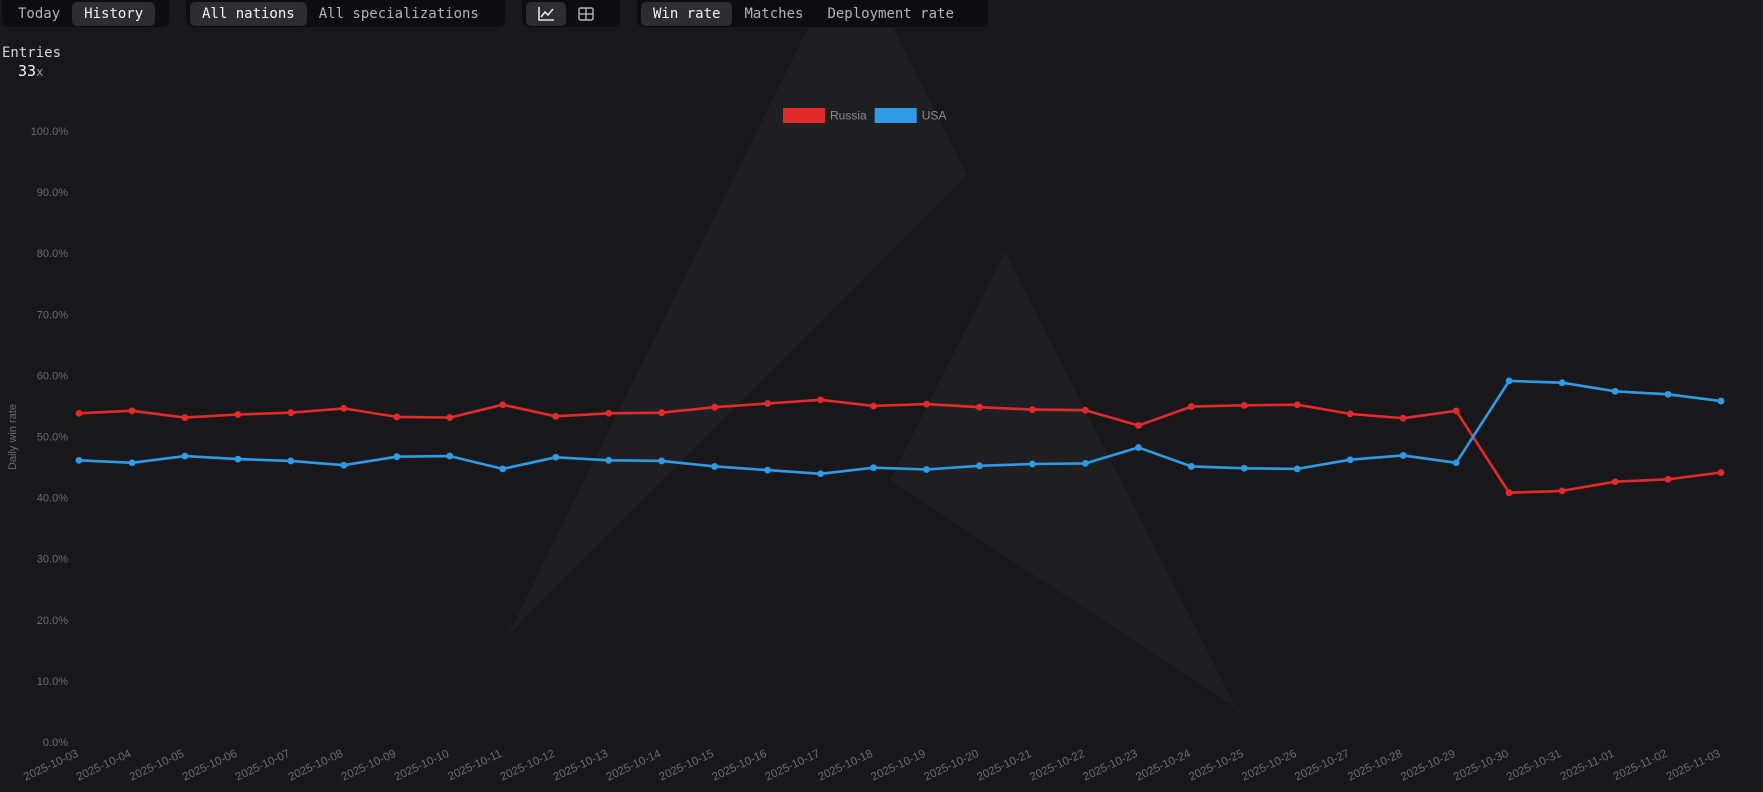  I want to click on series-line-usa, so click(900, 427).